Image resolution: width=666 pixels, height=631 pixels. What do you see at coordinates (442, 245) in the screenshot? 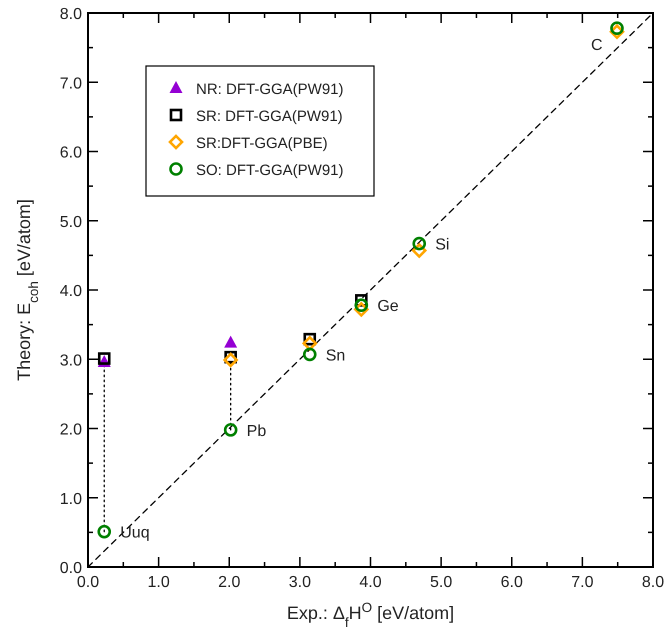
I see `annotation: Si` at bounding box center [442, 245].